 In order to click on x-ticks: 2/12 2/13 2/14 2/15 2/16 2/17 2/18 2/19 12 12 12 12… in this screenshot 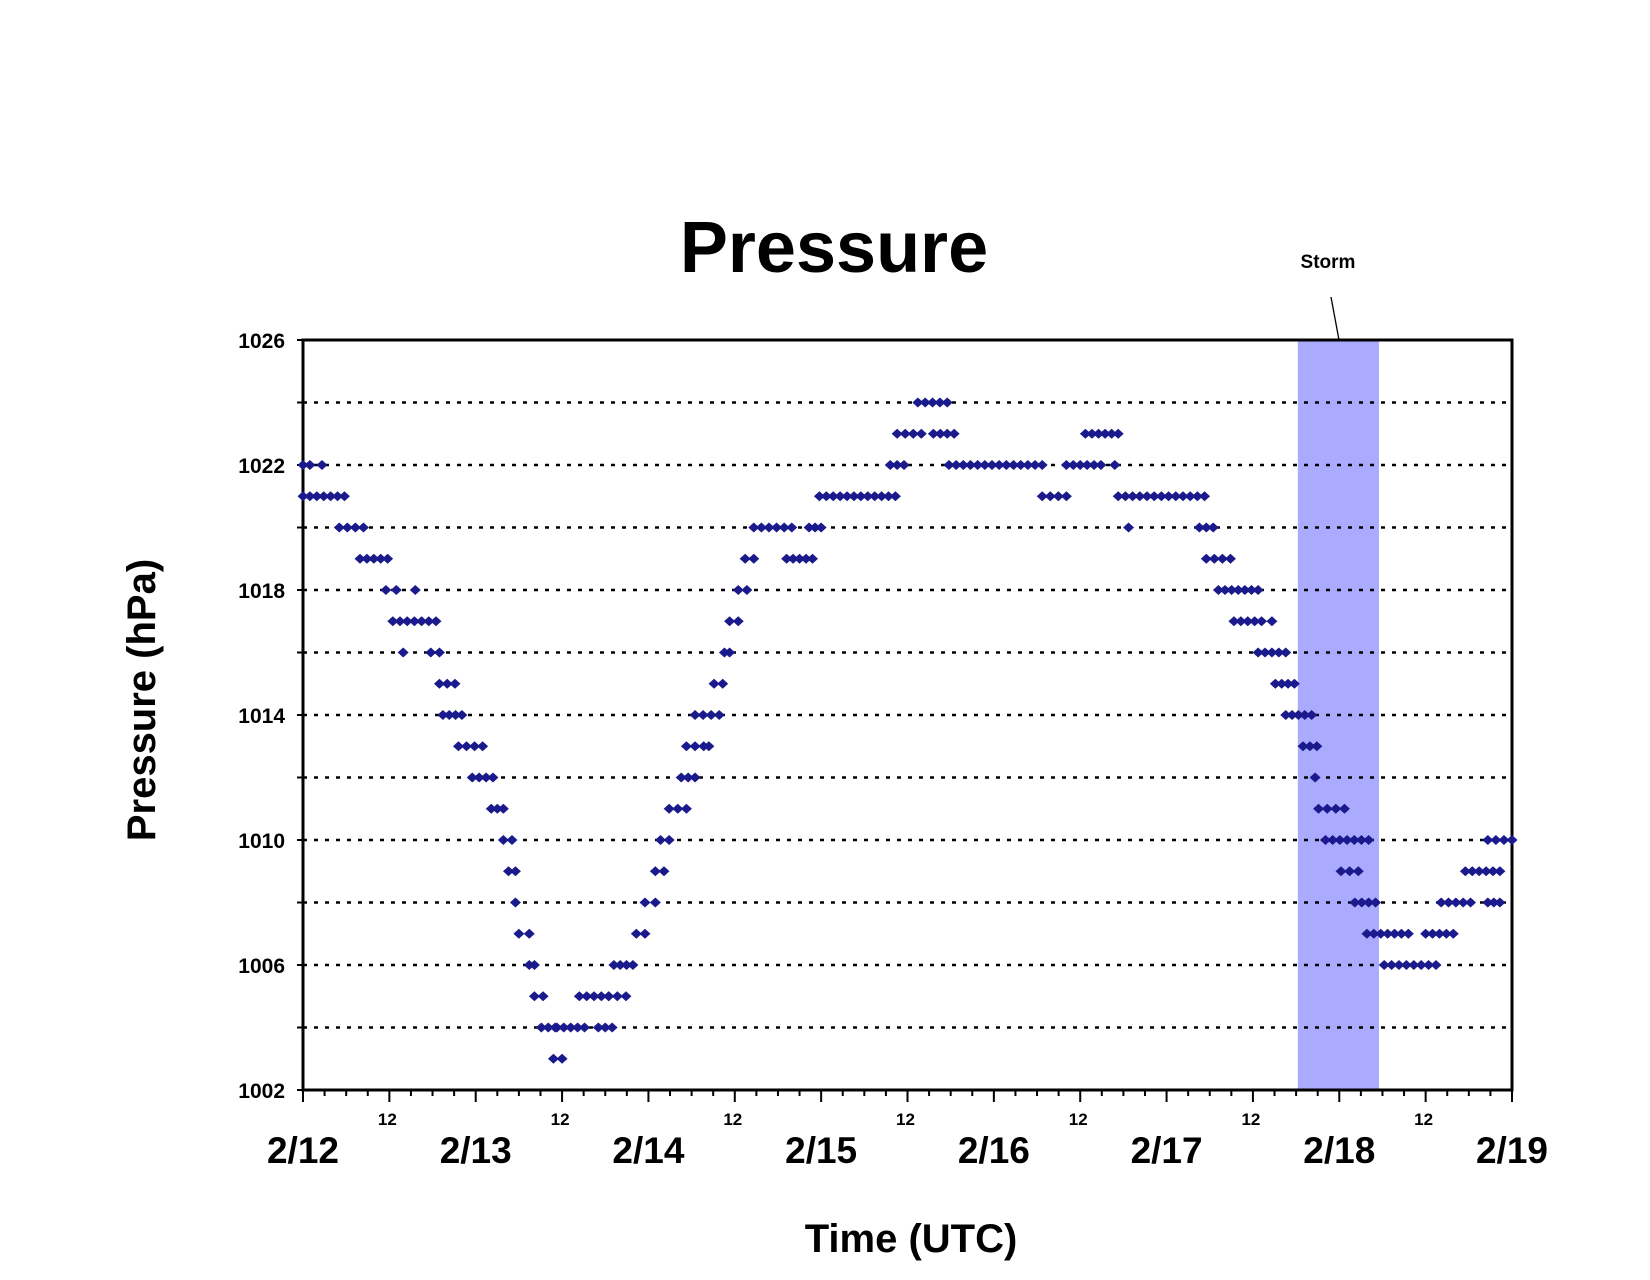, I will do `click(907, 1130)`.